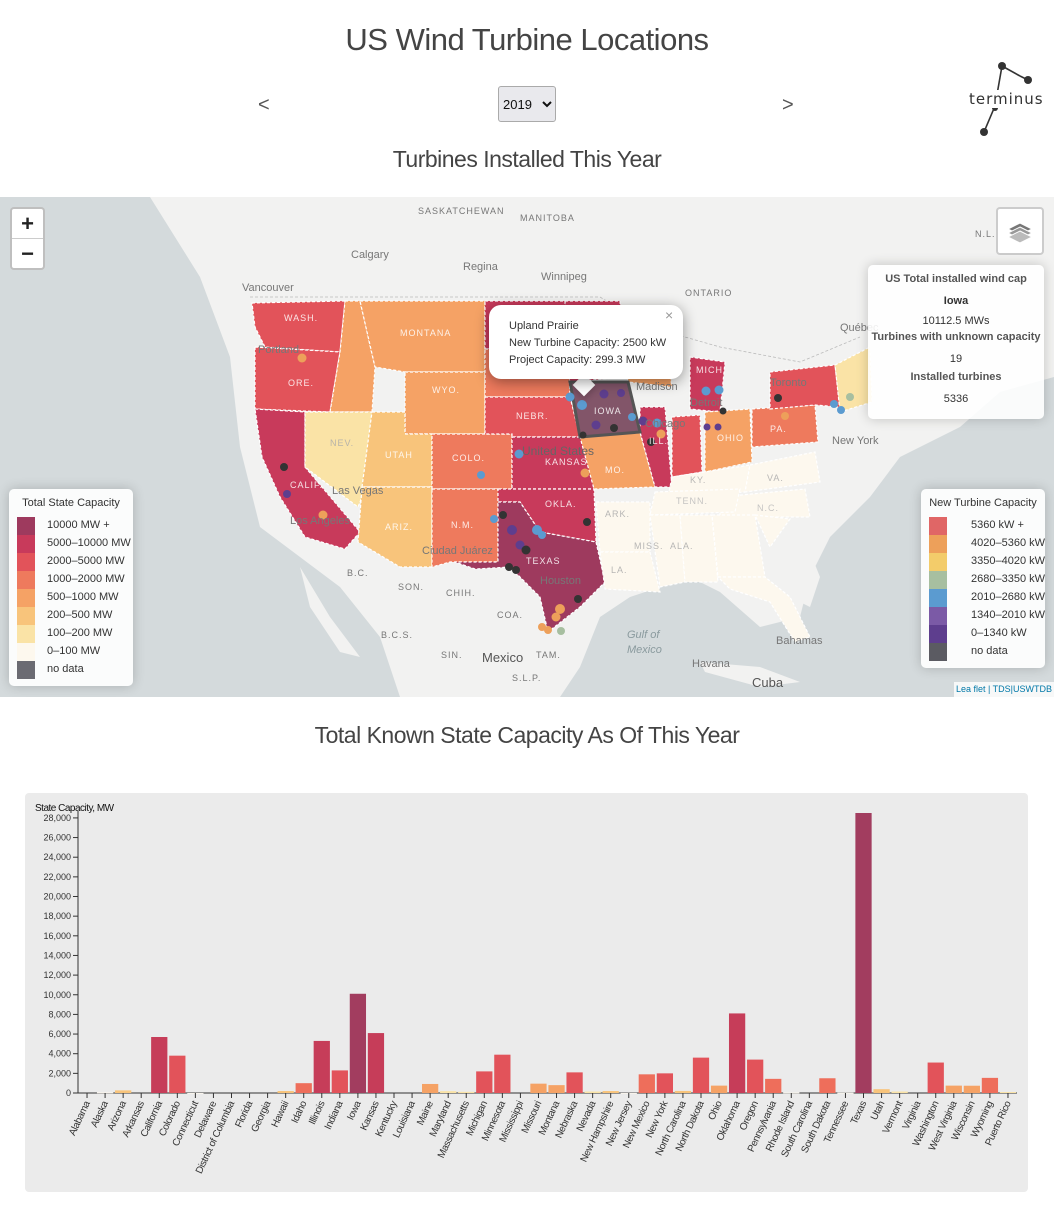 This screenshot has height=1209, width=1054. What do you see at coordinates (956, 377) in the screenshot?
I see `info-installed-label: Installed turbines` at bounding box center [956, 377].